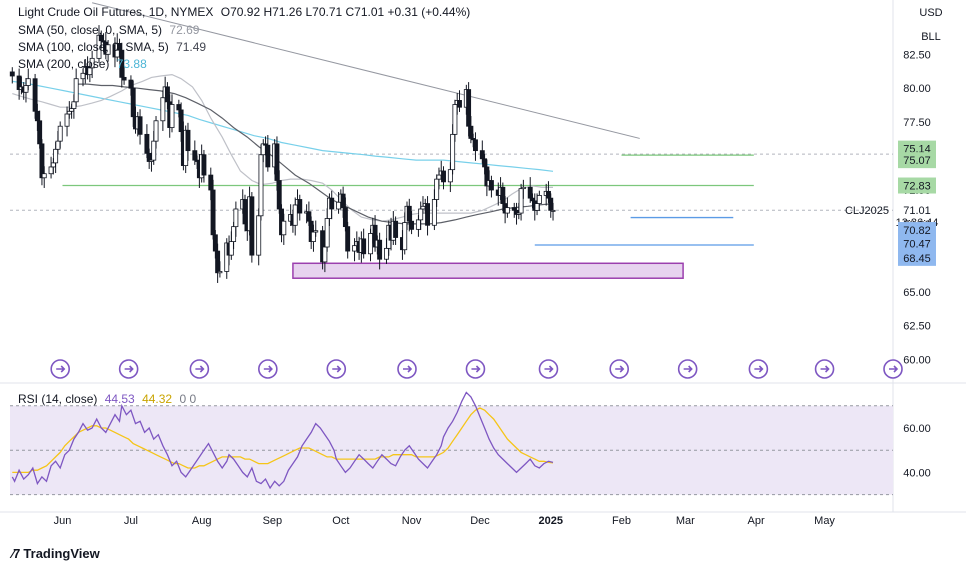  I want to click on trendline, so click(366, 70).